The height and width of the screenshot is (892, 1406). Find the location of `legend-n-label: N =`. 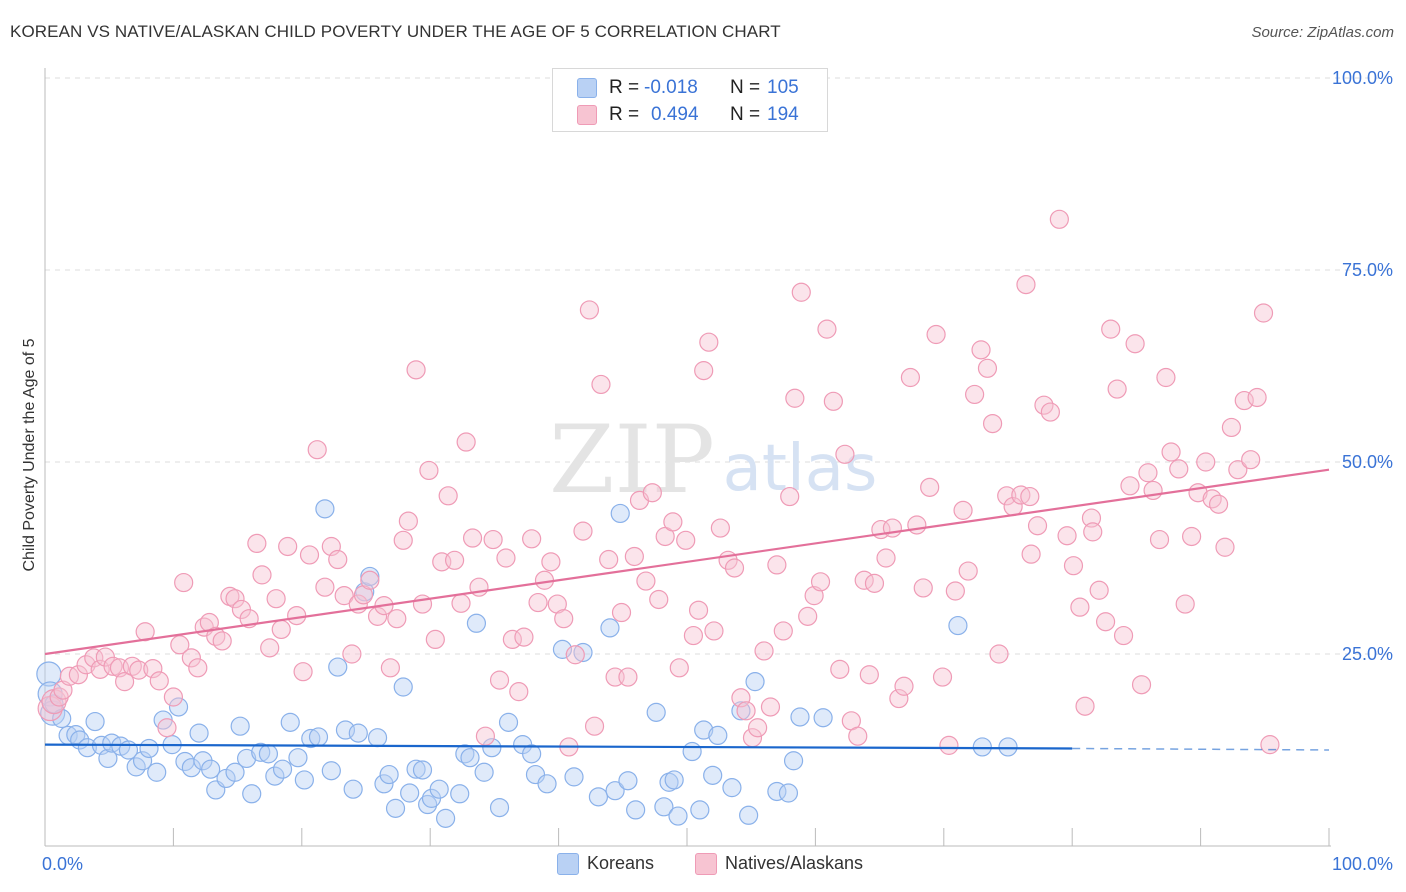

legend-n-label: N = is located at coordinates (745, 114).